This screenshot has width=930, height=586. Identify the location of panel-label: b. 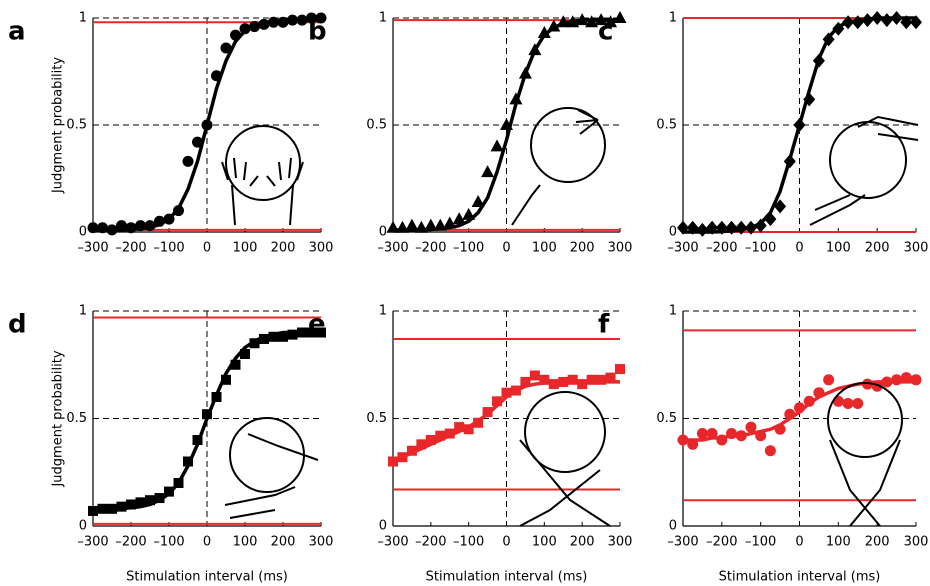
(317, 32).